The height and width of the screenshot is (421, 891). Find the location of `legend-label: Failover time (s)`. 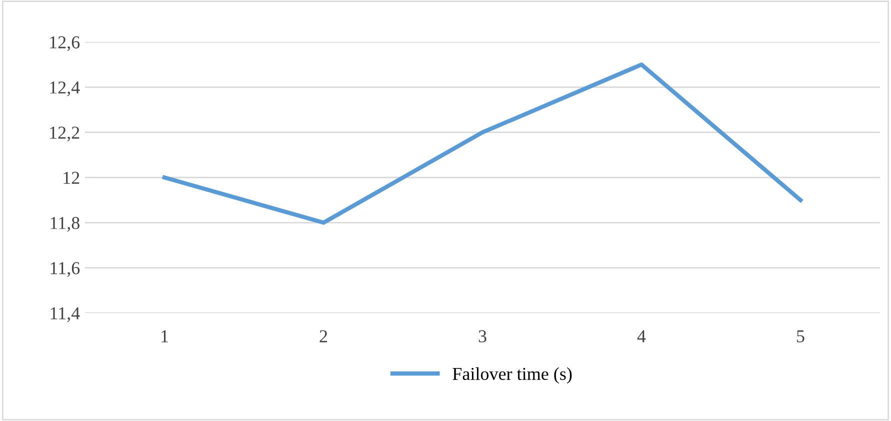

legend-label: Failover time (s) is located at coordinates (512, 375).